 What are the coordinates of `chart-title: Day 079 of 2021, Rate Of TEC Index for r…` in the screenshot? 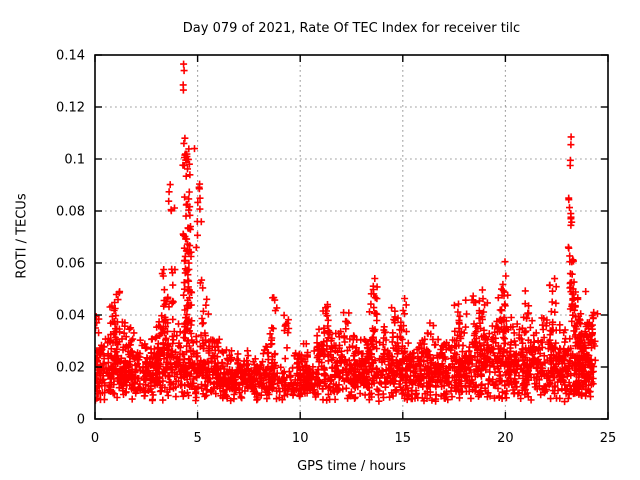 It's located at (351, 28).